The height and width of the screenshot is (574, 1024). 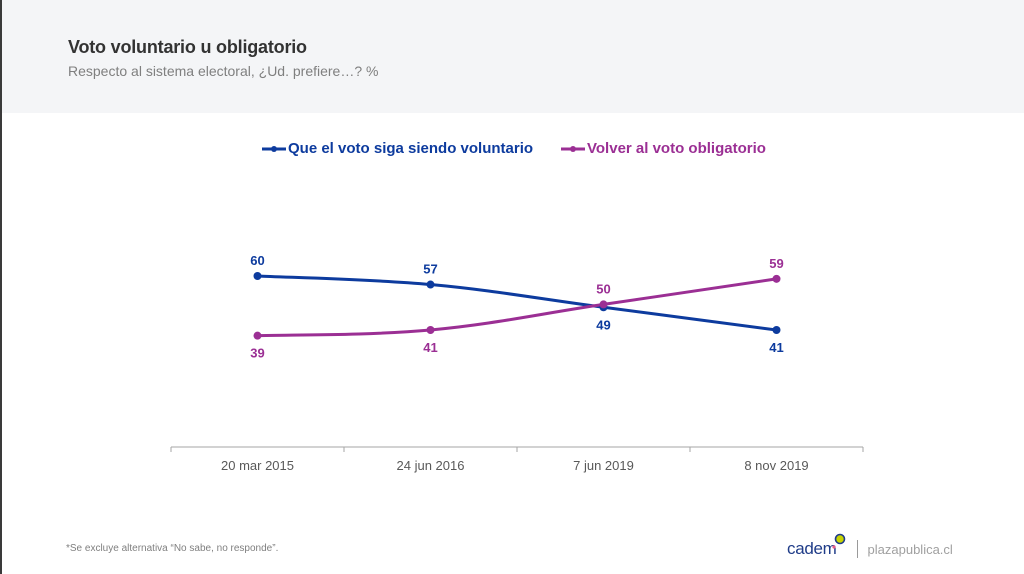 What do you see at coordinates (603, 324) in the screenshot?
I see `data-label: 49` at bounding box center [603, 324].